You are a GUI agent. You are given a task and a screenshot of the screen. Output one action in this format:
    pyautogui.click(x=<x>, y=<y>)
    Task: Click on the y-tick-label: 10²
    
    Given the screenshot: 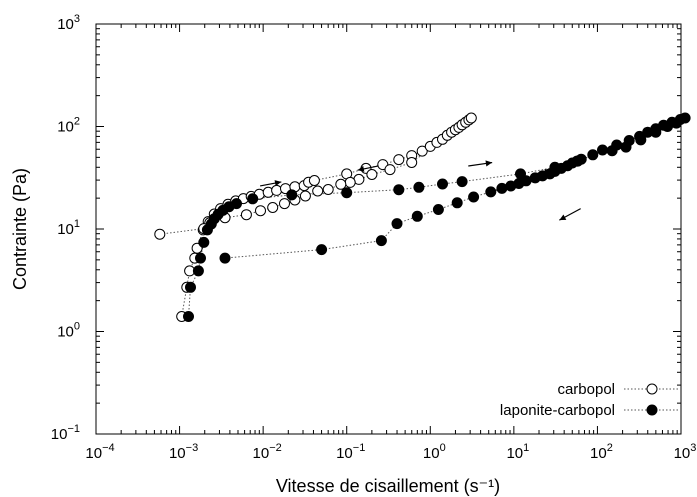 What is the action you would take?
    pyautogui.click(x=68, y=126)
    